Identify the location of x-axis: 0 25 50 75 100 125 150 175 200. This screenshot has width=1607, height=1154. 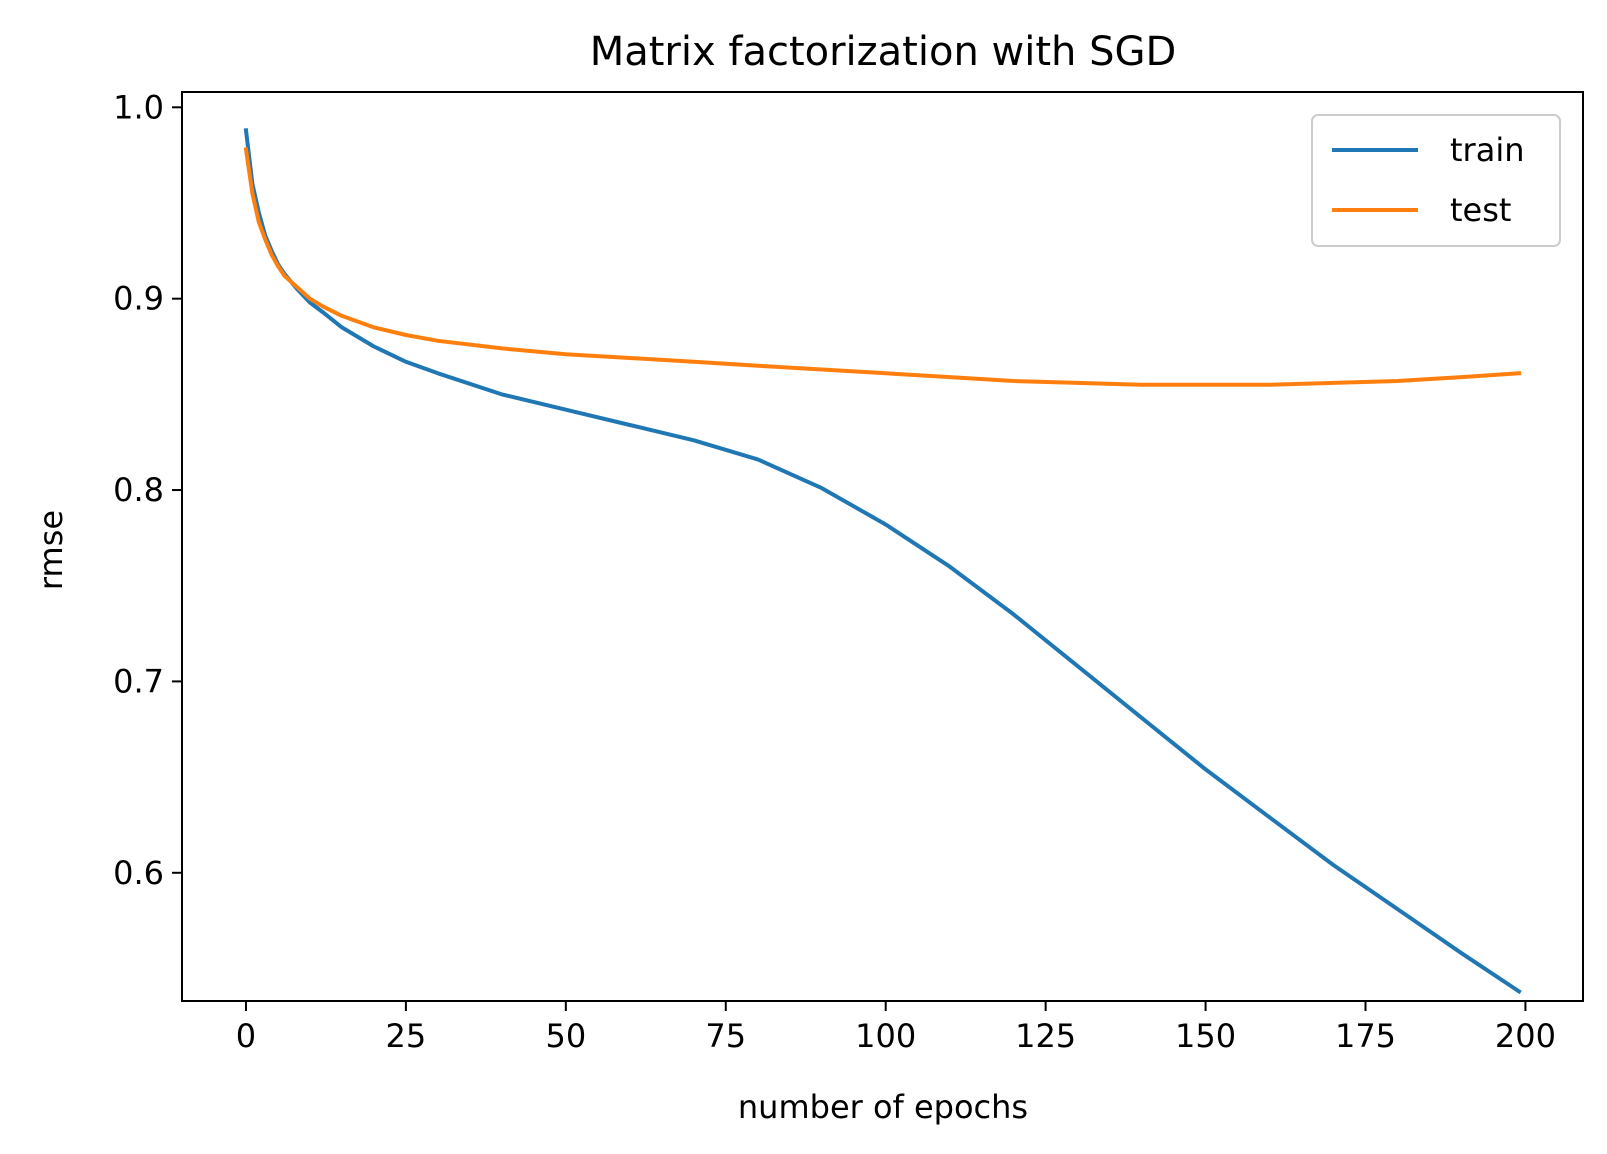
(896, 1028).